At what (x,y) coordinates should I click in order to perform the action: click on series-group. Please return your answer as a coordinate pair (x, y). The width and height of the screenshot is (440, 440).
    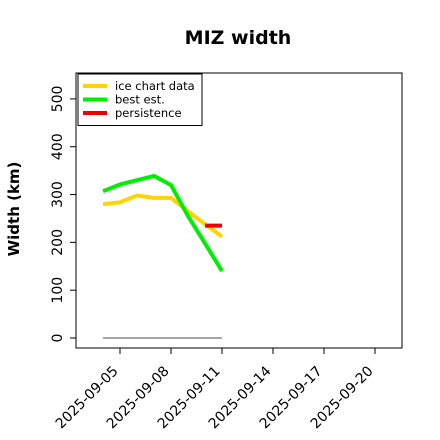
    Looking at the image, I should click on (163, 256).